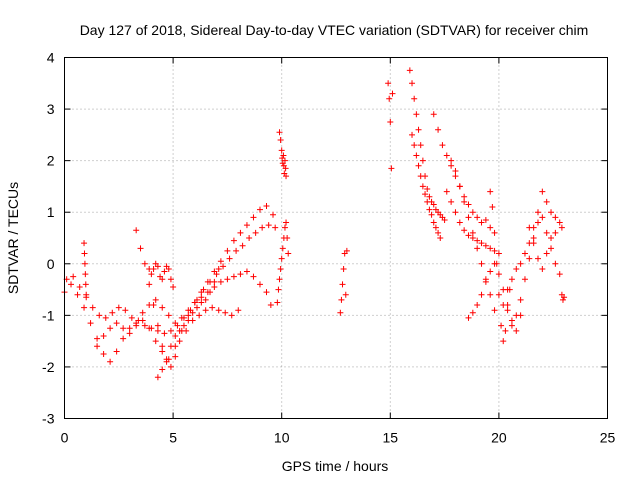 Image resolution: width=640 pixels, height=480 pixels. I want to click on x-tick-label: 0, so click(65, 438).